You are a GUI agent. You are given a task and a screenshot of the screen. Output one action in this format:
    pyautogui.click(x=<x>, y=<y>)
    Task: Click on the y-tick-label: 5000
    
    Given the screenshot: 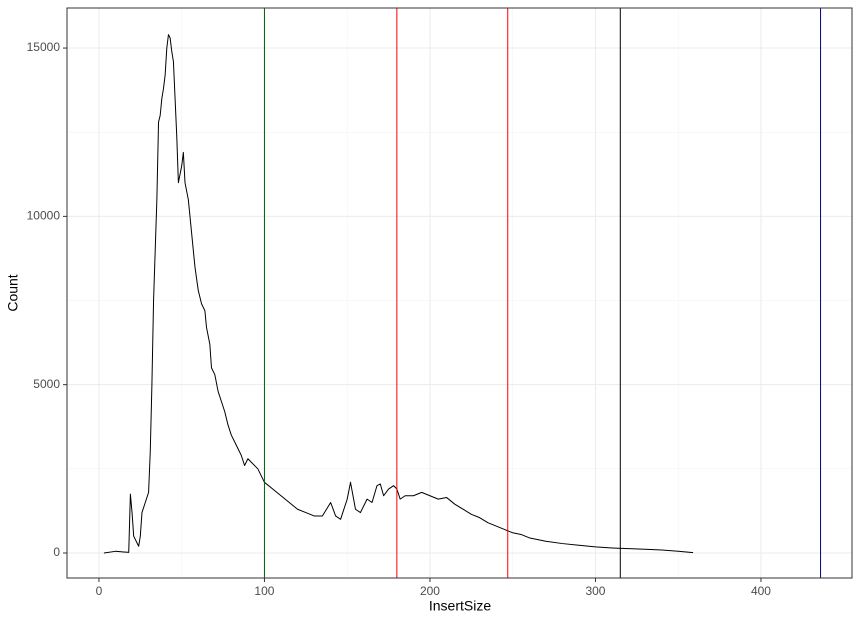 What is the action you would take?
    pyautogui.click(x=46, y=384)
    